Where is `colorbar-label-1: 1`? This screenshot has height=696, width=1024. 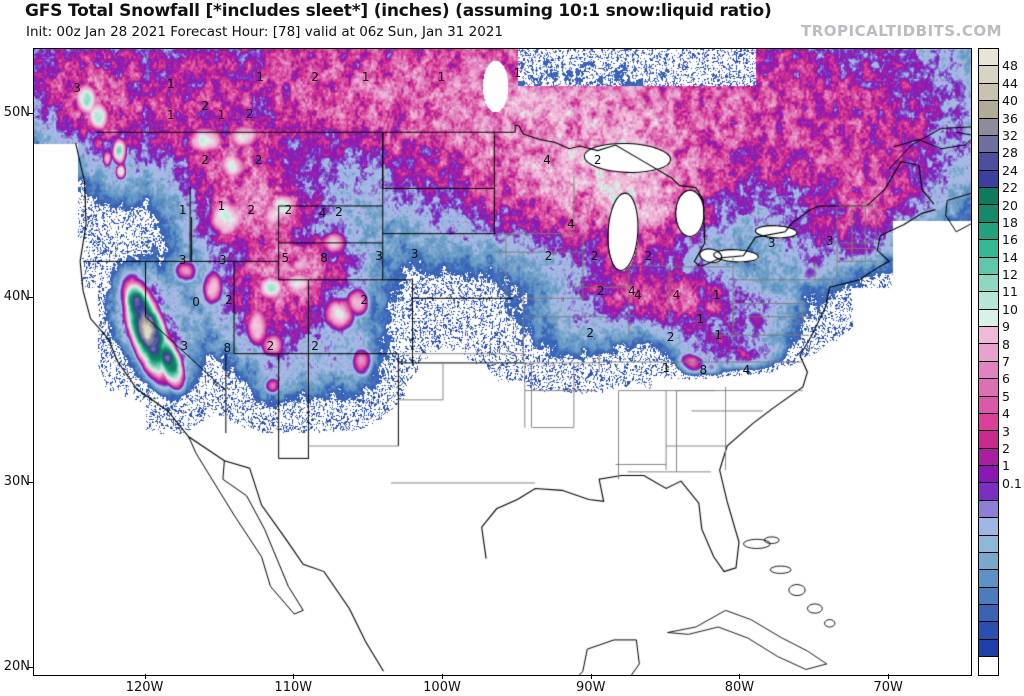
colorbar-label-1: 1 is located at coordinates (1006, 466).